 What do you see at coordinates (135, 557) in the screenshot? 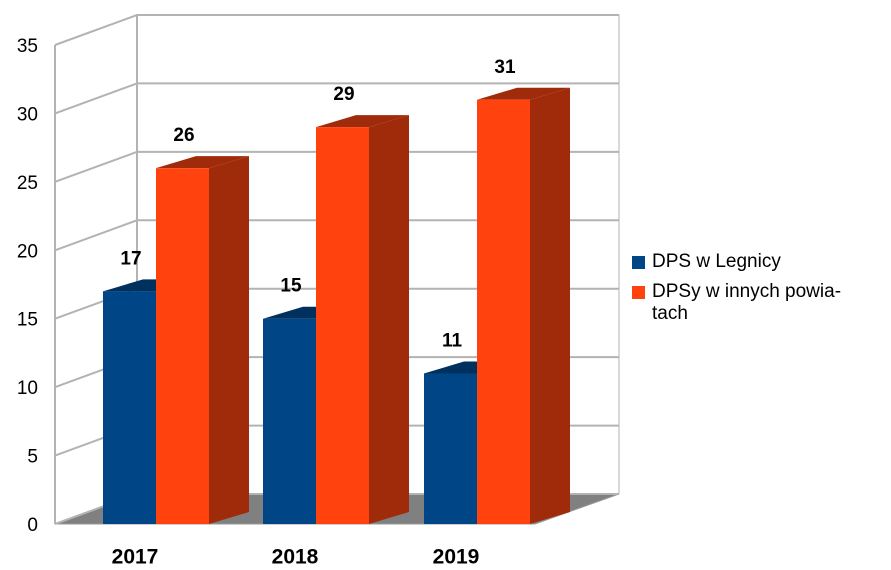
I see `x-tick-label: 2017` at bounding box center [135, 557].